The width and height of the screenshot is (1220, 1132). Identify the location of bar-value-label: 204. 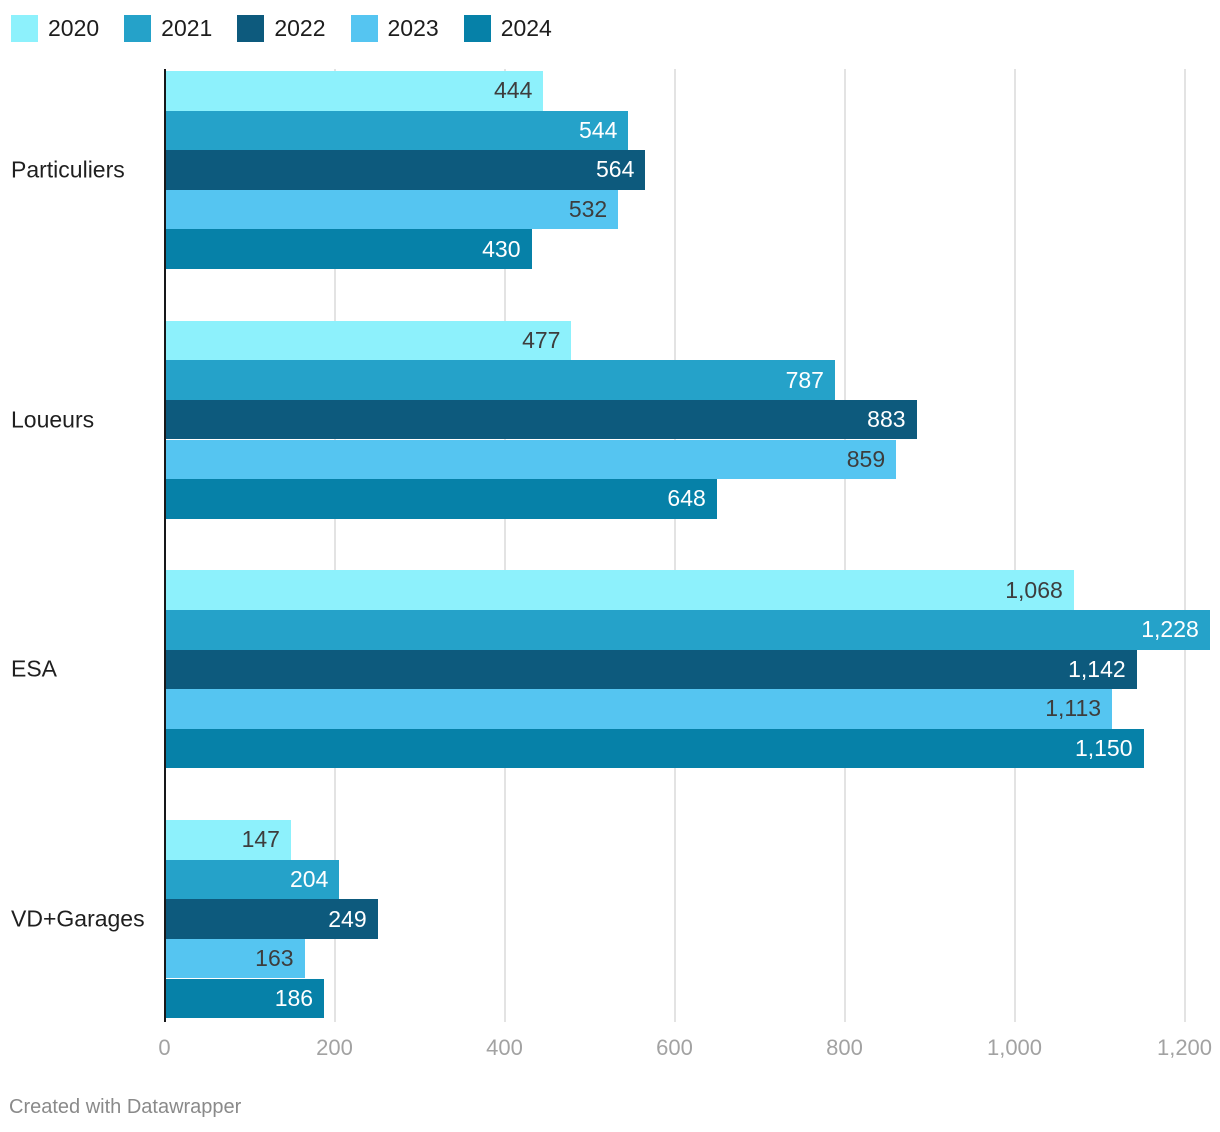
(309, 878).